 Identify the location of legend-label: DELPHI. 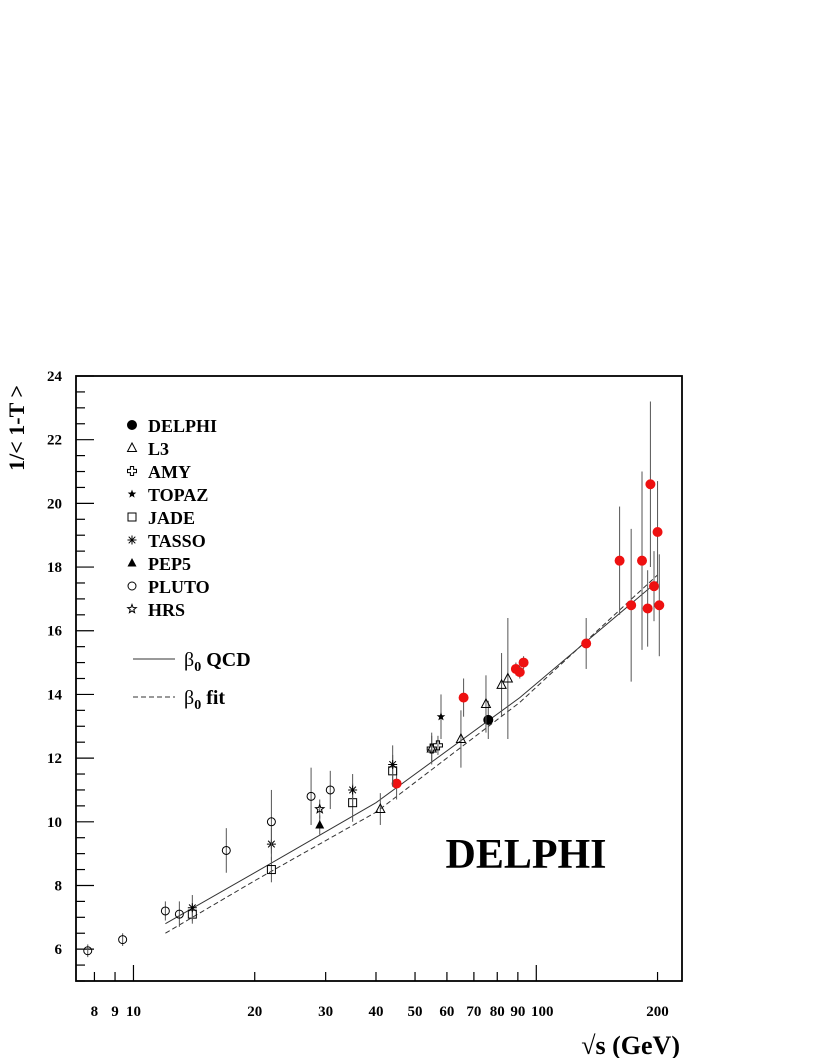
(182, 426).